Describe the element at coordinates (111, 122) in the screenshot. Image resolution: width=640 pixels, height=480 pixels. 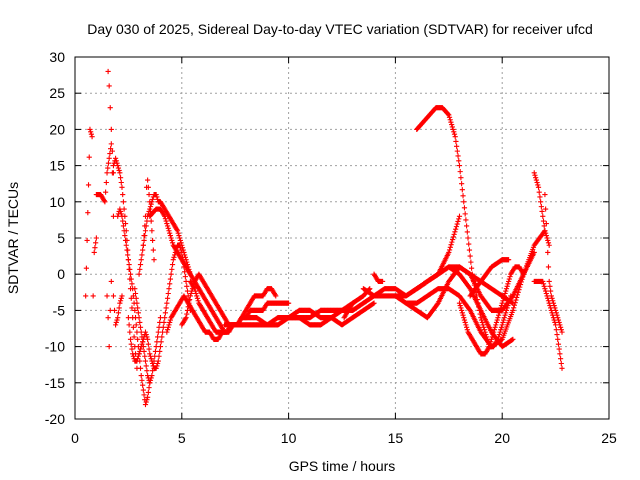
I see `series-arc-c` at that location.